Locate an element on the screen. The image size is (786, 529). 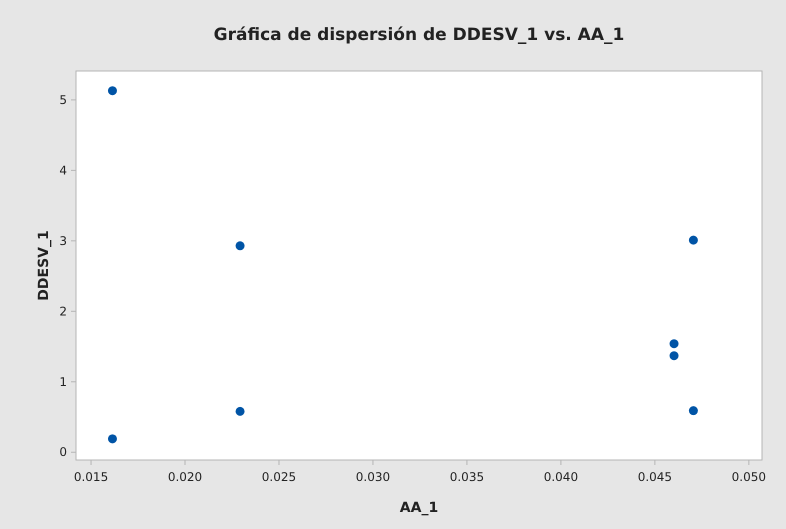
x-tick-label: 0.025 is located at coordinates (279, 477).